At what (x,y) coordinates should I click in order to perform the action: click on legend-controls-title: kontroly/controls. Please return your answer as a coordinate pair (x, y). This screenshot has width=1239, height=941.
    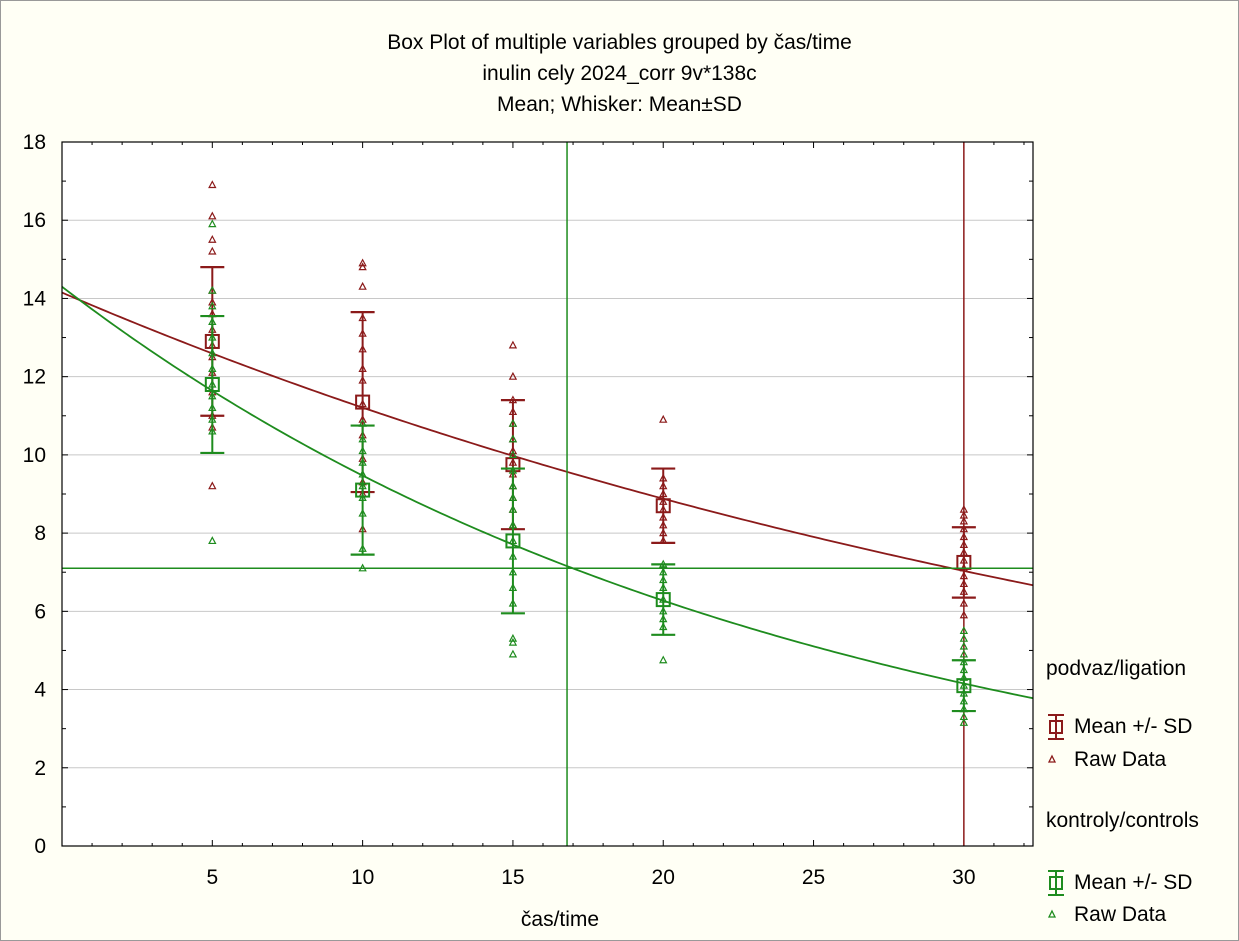
    Looking at the image, I should click on (1122, 820).